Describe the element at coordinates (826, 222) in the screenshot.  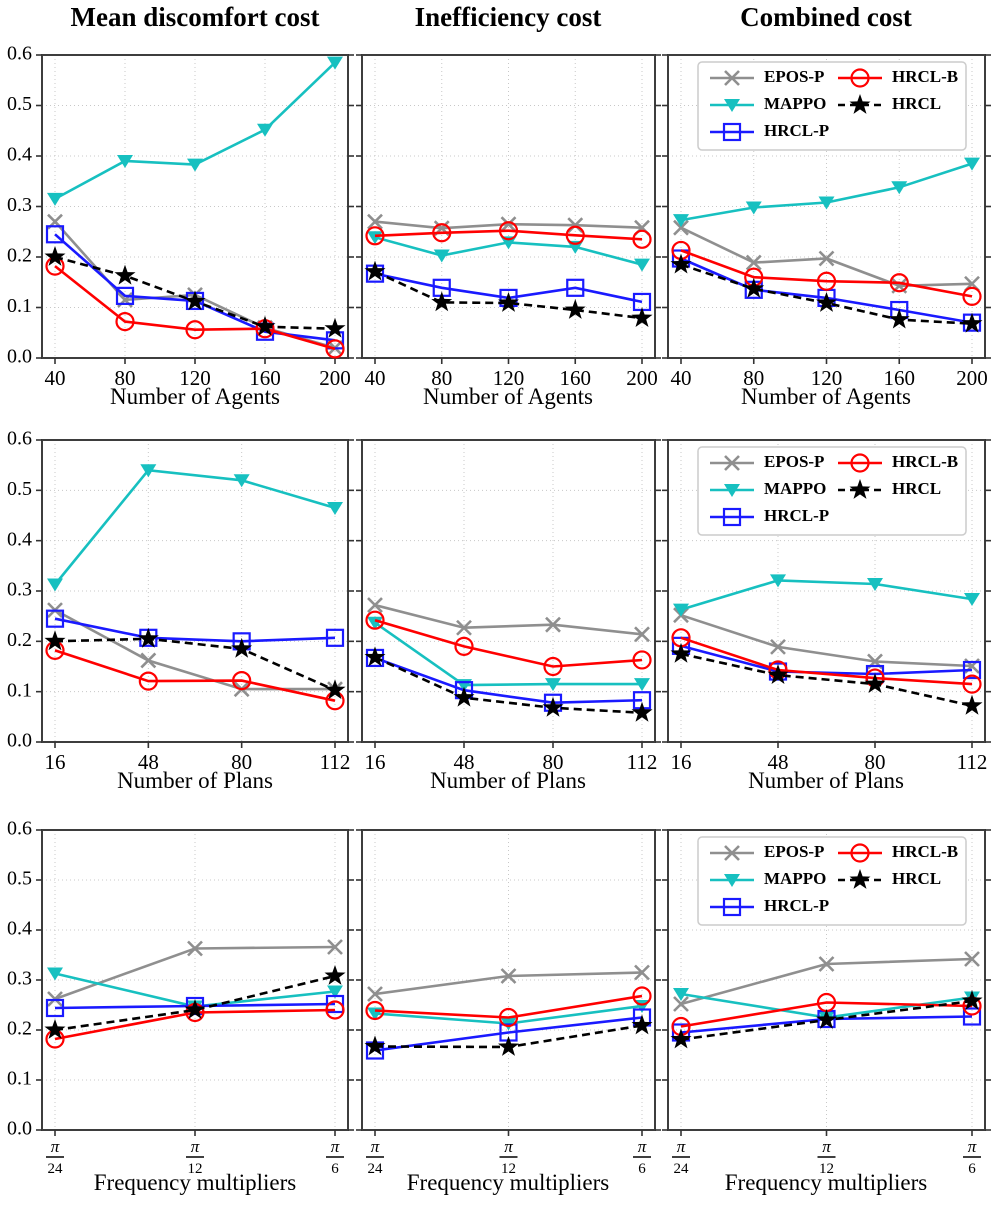
I see `chart-combined-vs-agents: 40 80 120 160 200 EPOS-P MAPPO HRCL-P HRCL-B HRCL` at that location.